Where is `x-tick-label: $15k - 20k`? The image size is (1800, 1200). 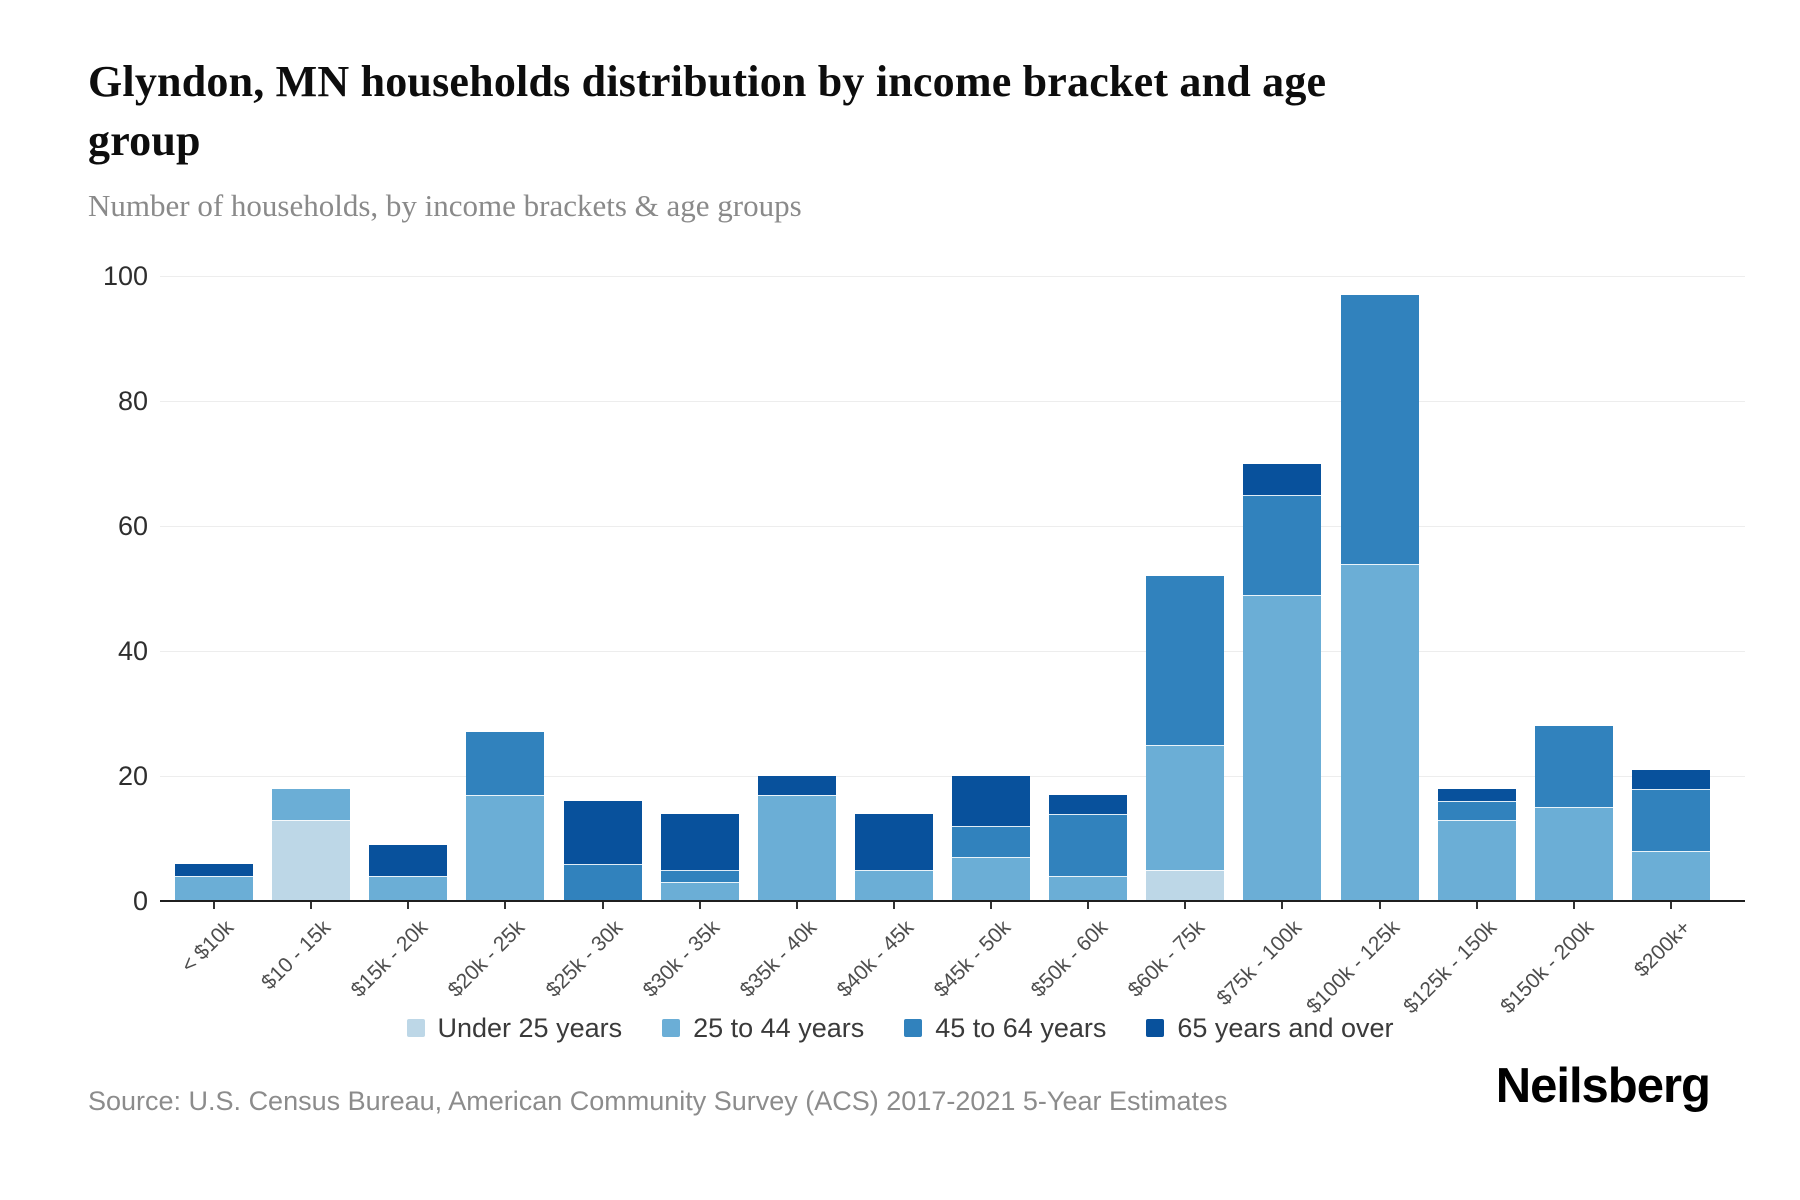
x-tick-label: $15k - 20k is located at coordinates (389, 959).